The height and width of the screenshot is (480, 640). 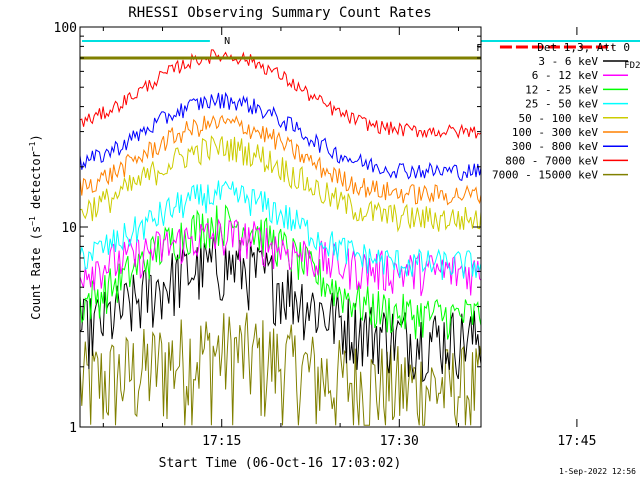 I want to click on legend-label: 7000 - 15000 keV, so click(x=545, y=175).